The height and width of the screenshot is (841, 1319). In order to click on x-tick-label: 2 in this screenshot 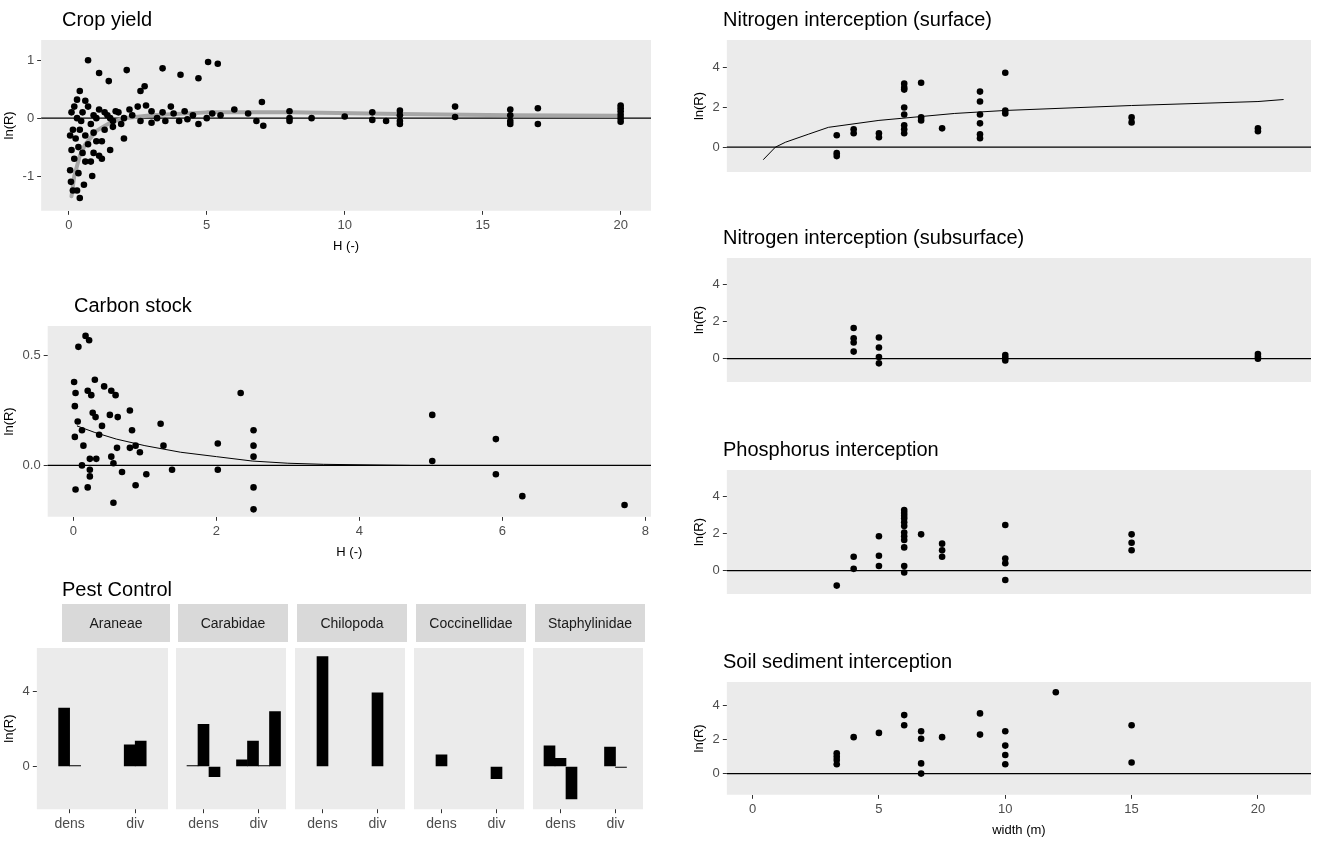, I will do `click(216, 531)`.